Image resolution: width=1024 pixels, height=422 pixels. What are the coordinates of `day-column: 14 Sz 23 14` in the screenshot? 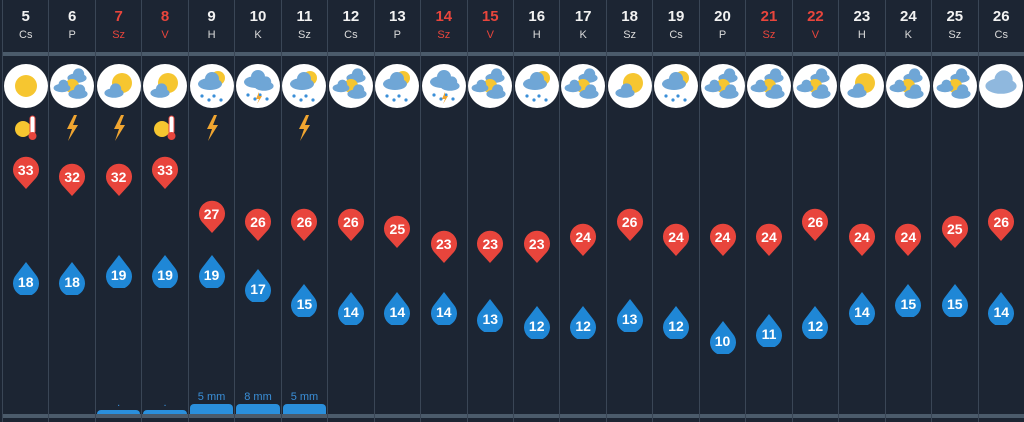 It's located at (443, 211).